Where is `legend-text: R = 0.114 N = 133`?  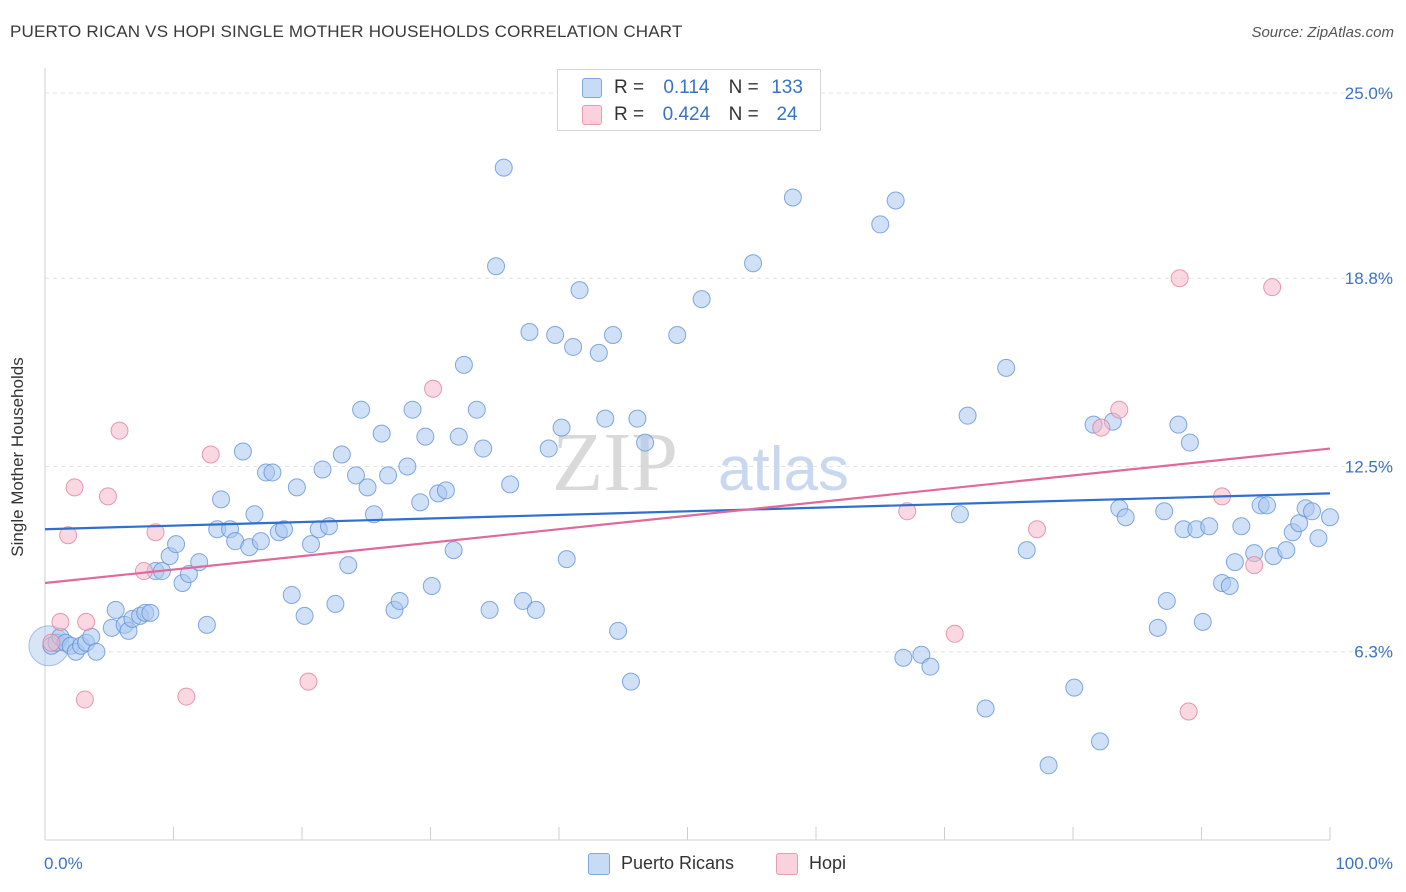
legend-text: R = 0.114 N = 133 is located at coordinates (712, 88).